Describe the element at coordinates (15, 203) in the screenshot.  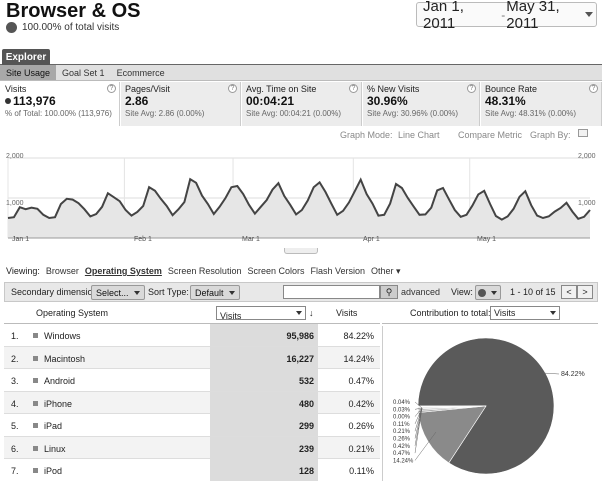
I see `y-tick-left: 1,000` at that location.